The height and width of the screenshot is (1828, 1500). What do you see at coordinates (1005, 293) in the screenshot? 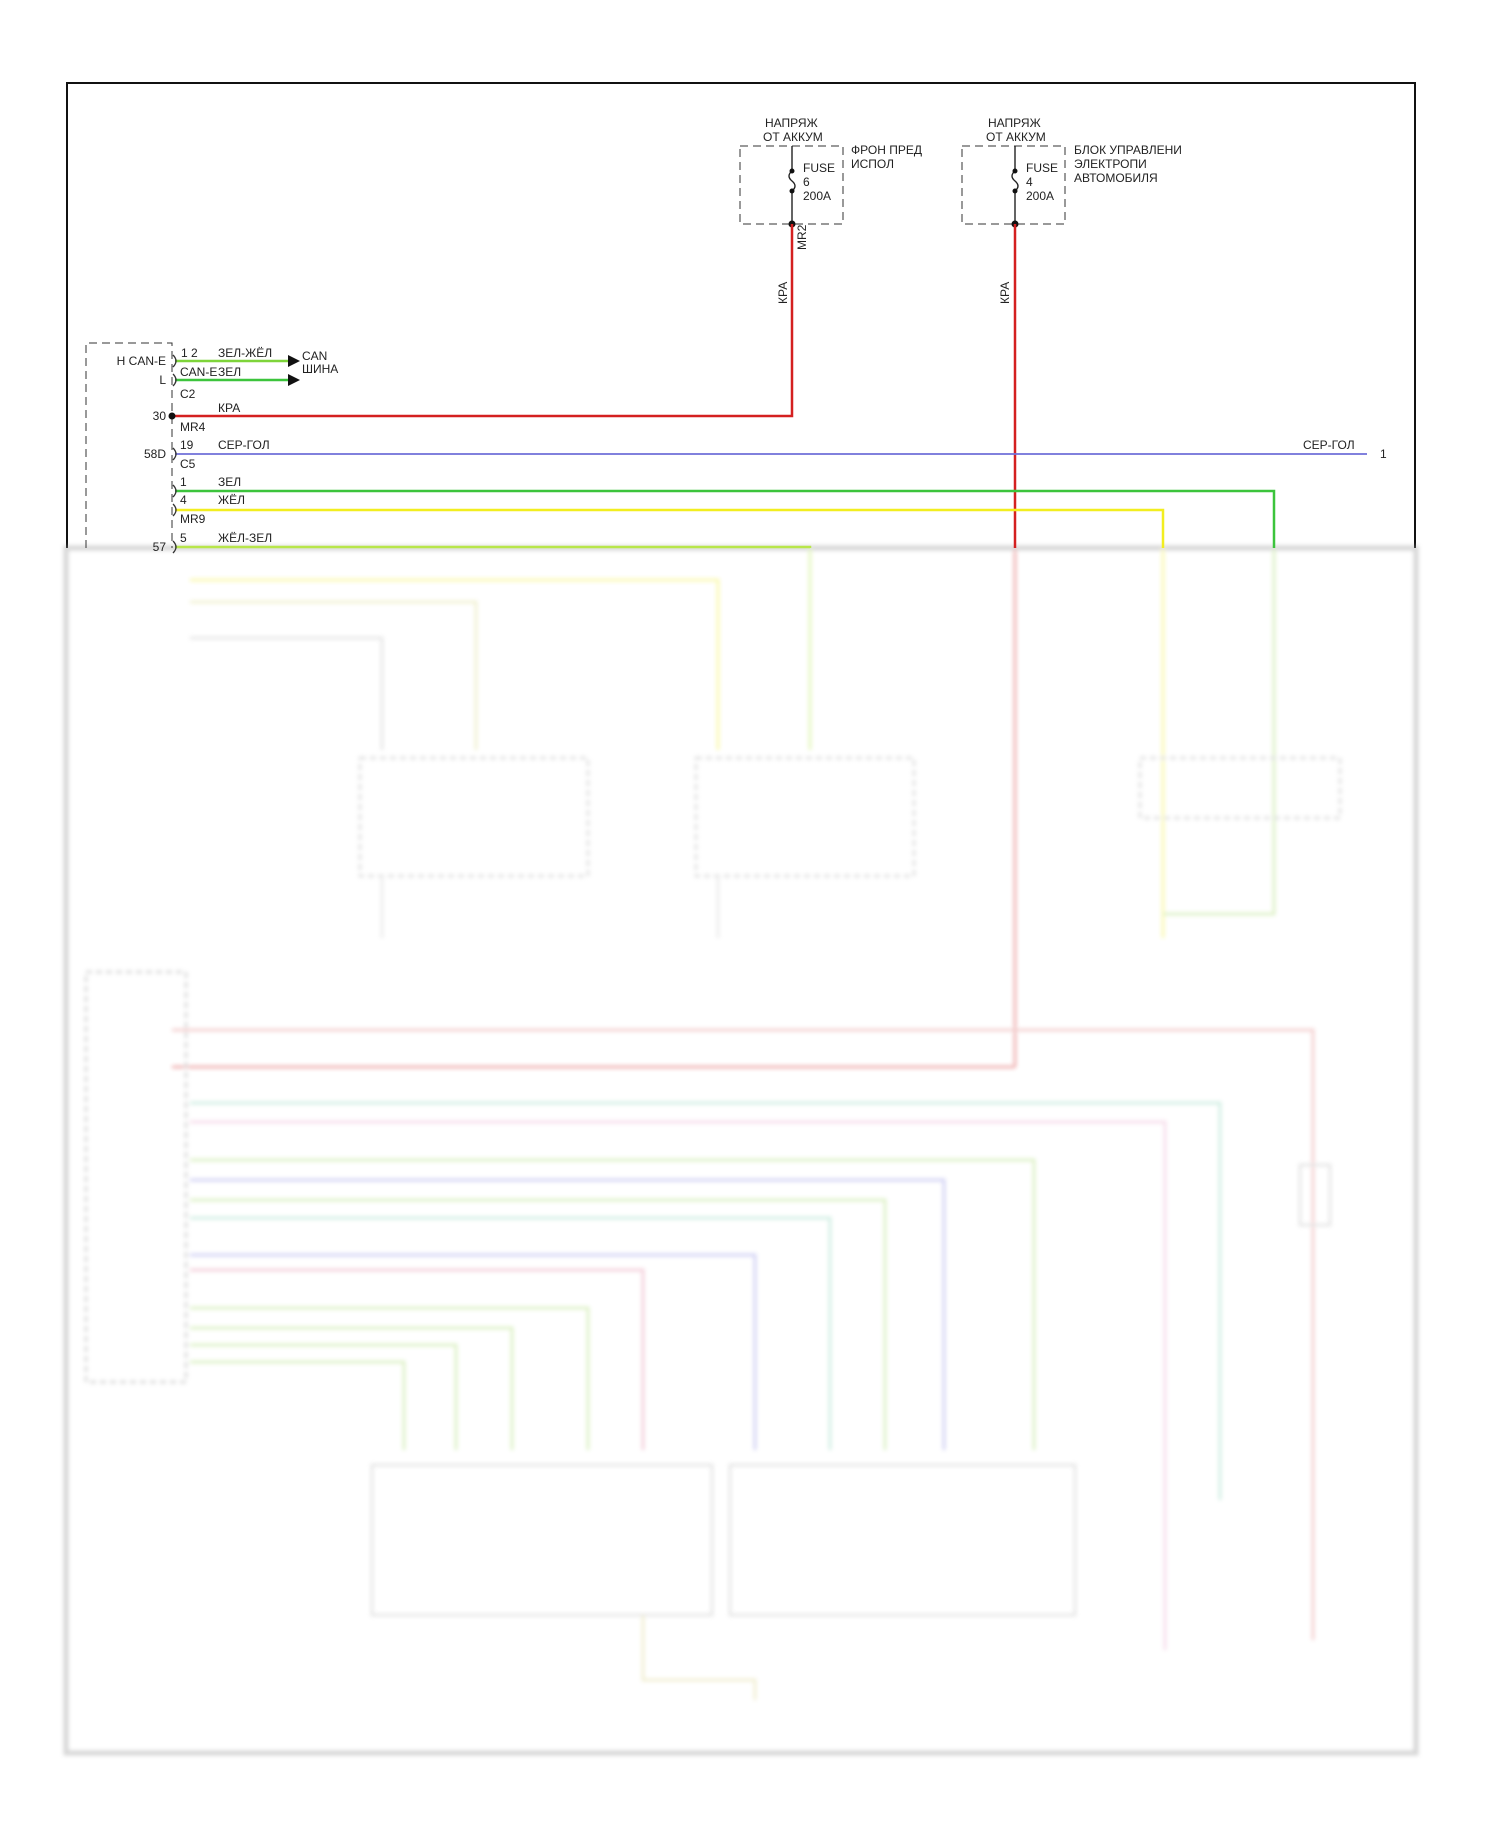
I see `wire-label-right: КРА` at bounding box center [1005, 293].